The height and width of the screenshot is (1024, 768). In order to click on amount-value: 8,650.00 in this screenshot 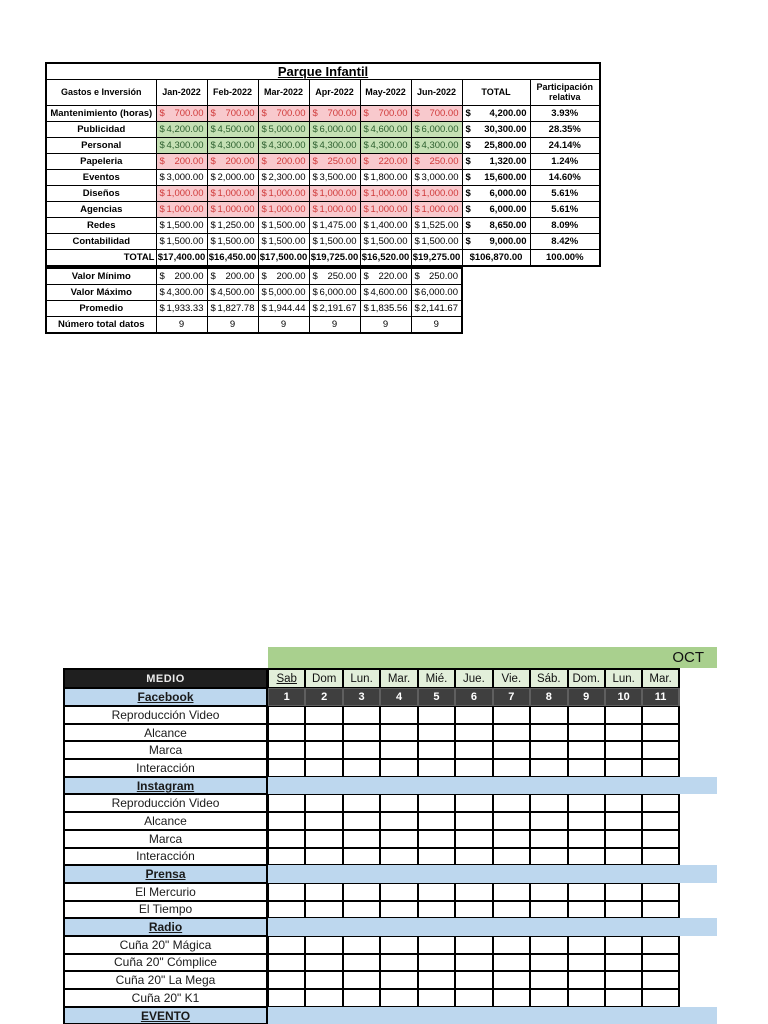, I will do `click(508, 225)`.